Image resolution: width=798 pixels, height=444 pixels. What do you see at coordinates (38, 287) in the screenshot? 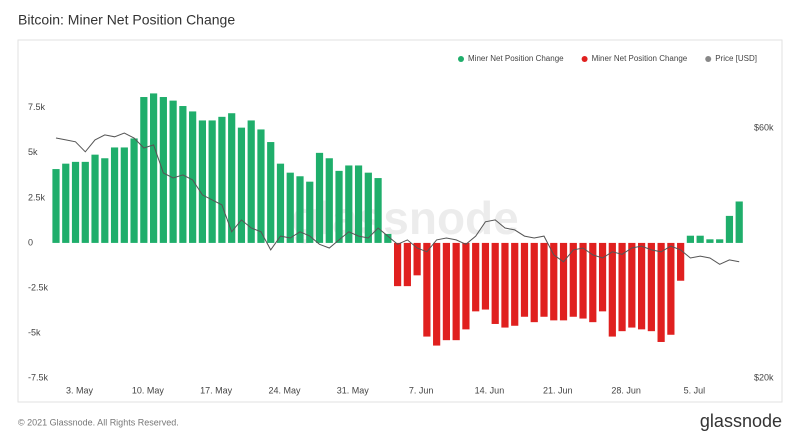
I see `y-tick-label: -2.5k` at bounding box center [38, 287].